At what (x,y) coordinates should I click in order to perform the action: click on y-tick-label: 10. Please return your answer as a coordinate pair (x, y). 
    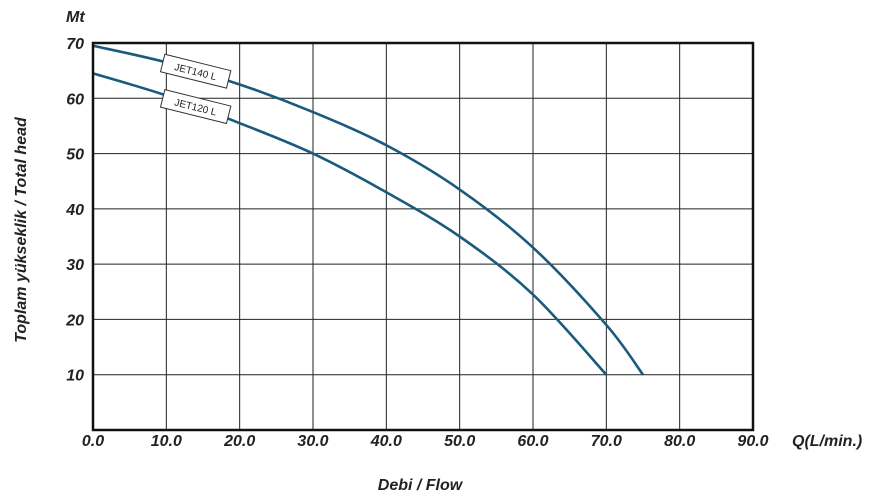
    Looking at the image, I should click on (75, 376).